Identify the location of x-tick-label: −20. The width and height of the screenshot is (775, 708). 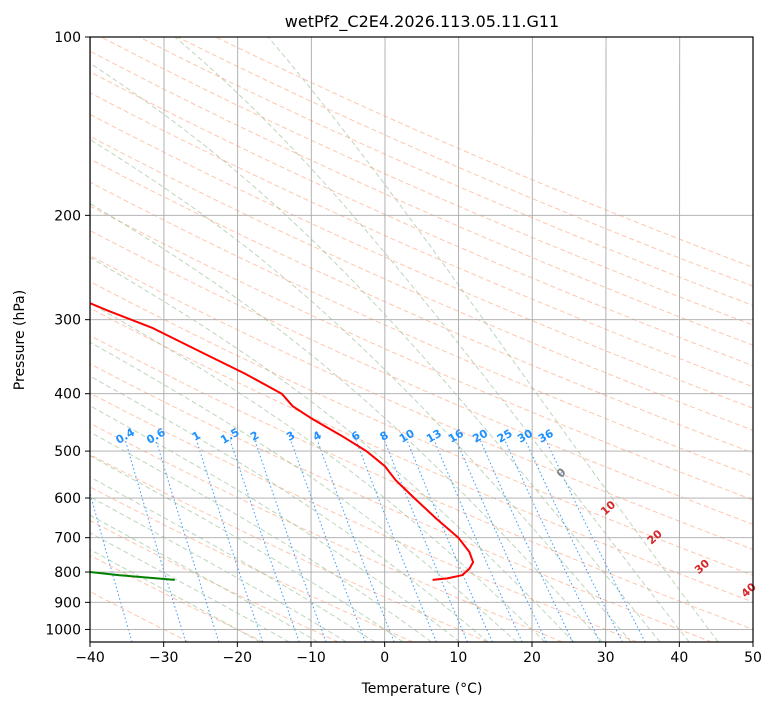
(238, 658).